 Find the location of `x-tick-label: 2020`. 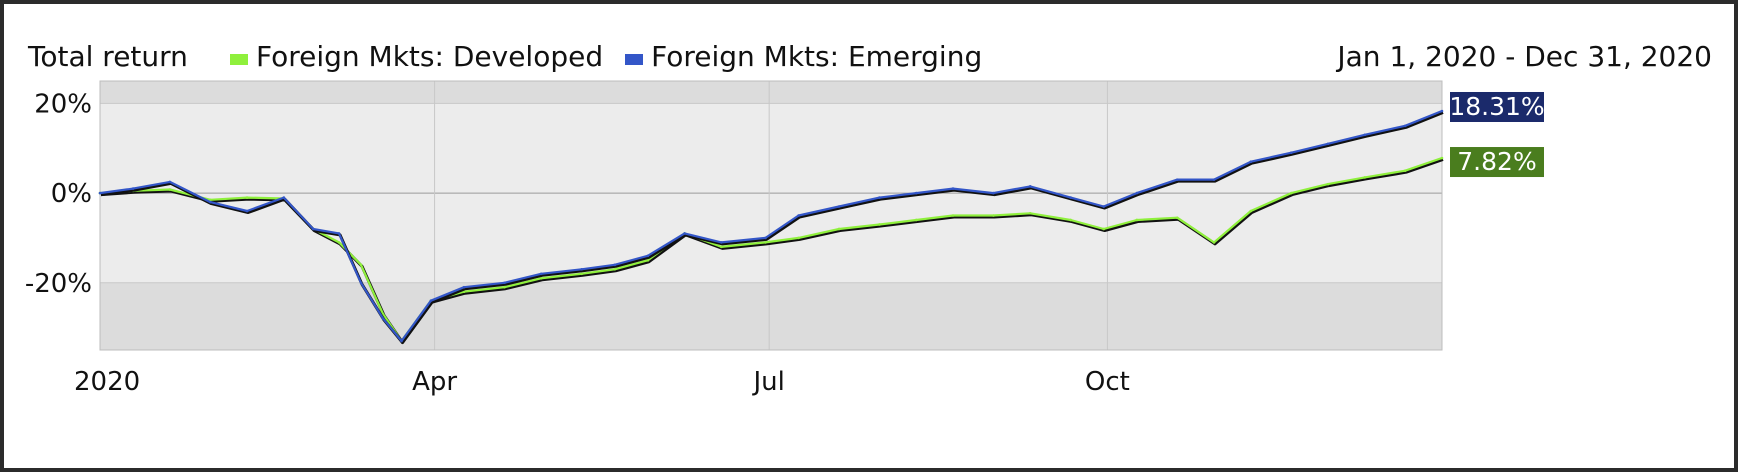

x-tick-label: 2020 is located at coordinates (107, 382).